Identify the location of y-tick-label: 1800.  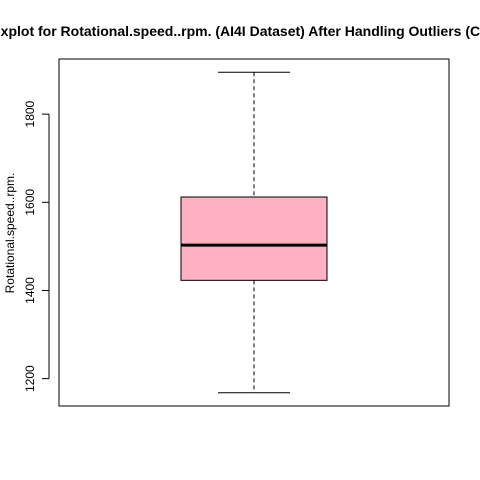
(30, 113).